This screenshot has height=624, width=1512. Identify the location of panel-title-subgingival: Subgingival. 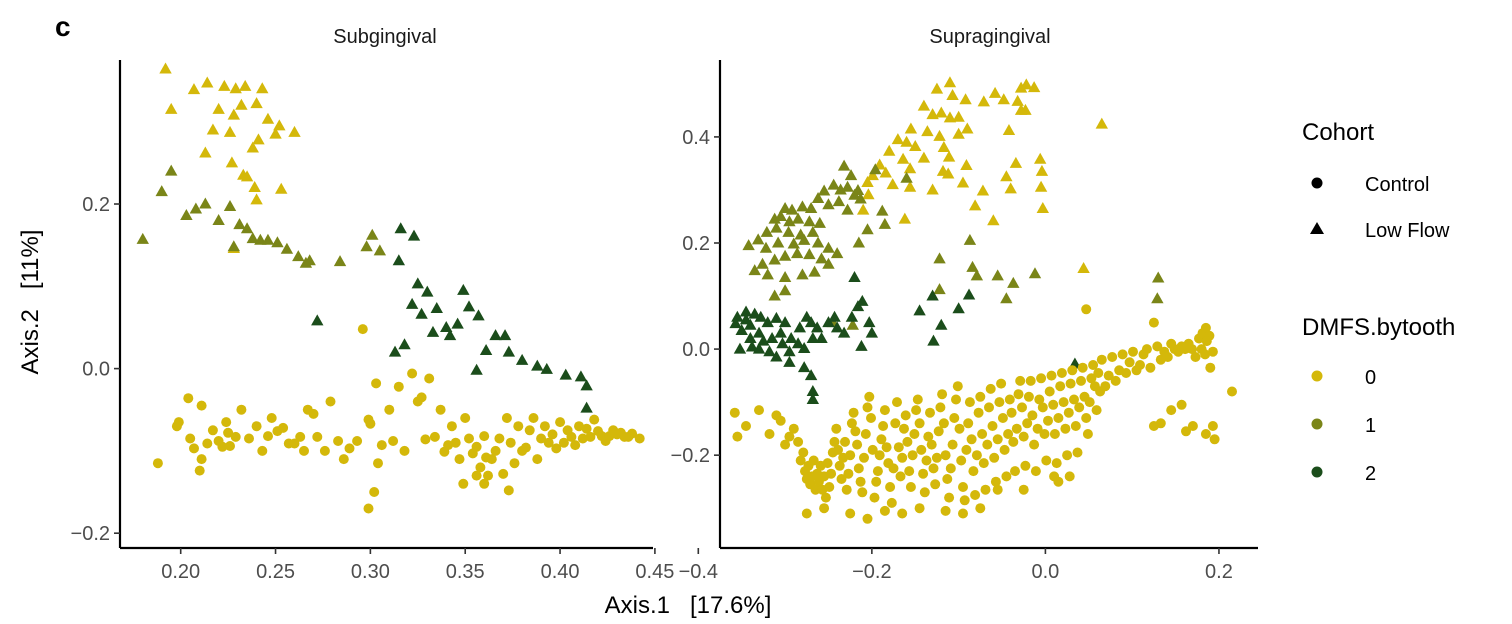
(384, 37).